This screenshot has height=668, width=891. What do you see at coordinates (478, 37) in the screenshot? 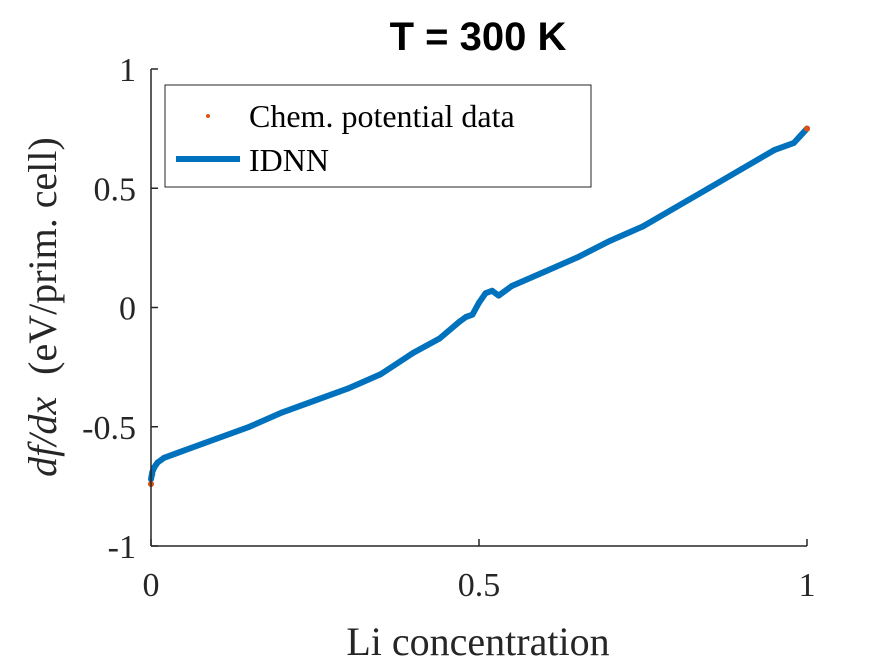
I see `chart-title: T = 300 K` at bounding box center [478, 37].